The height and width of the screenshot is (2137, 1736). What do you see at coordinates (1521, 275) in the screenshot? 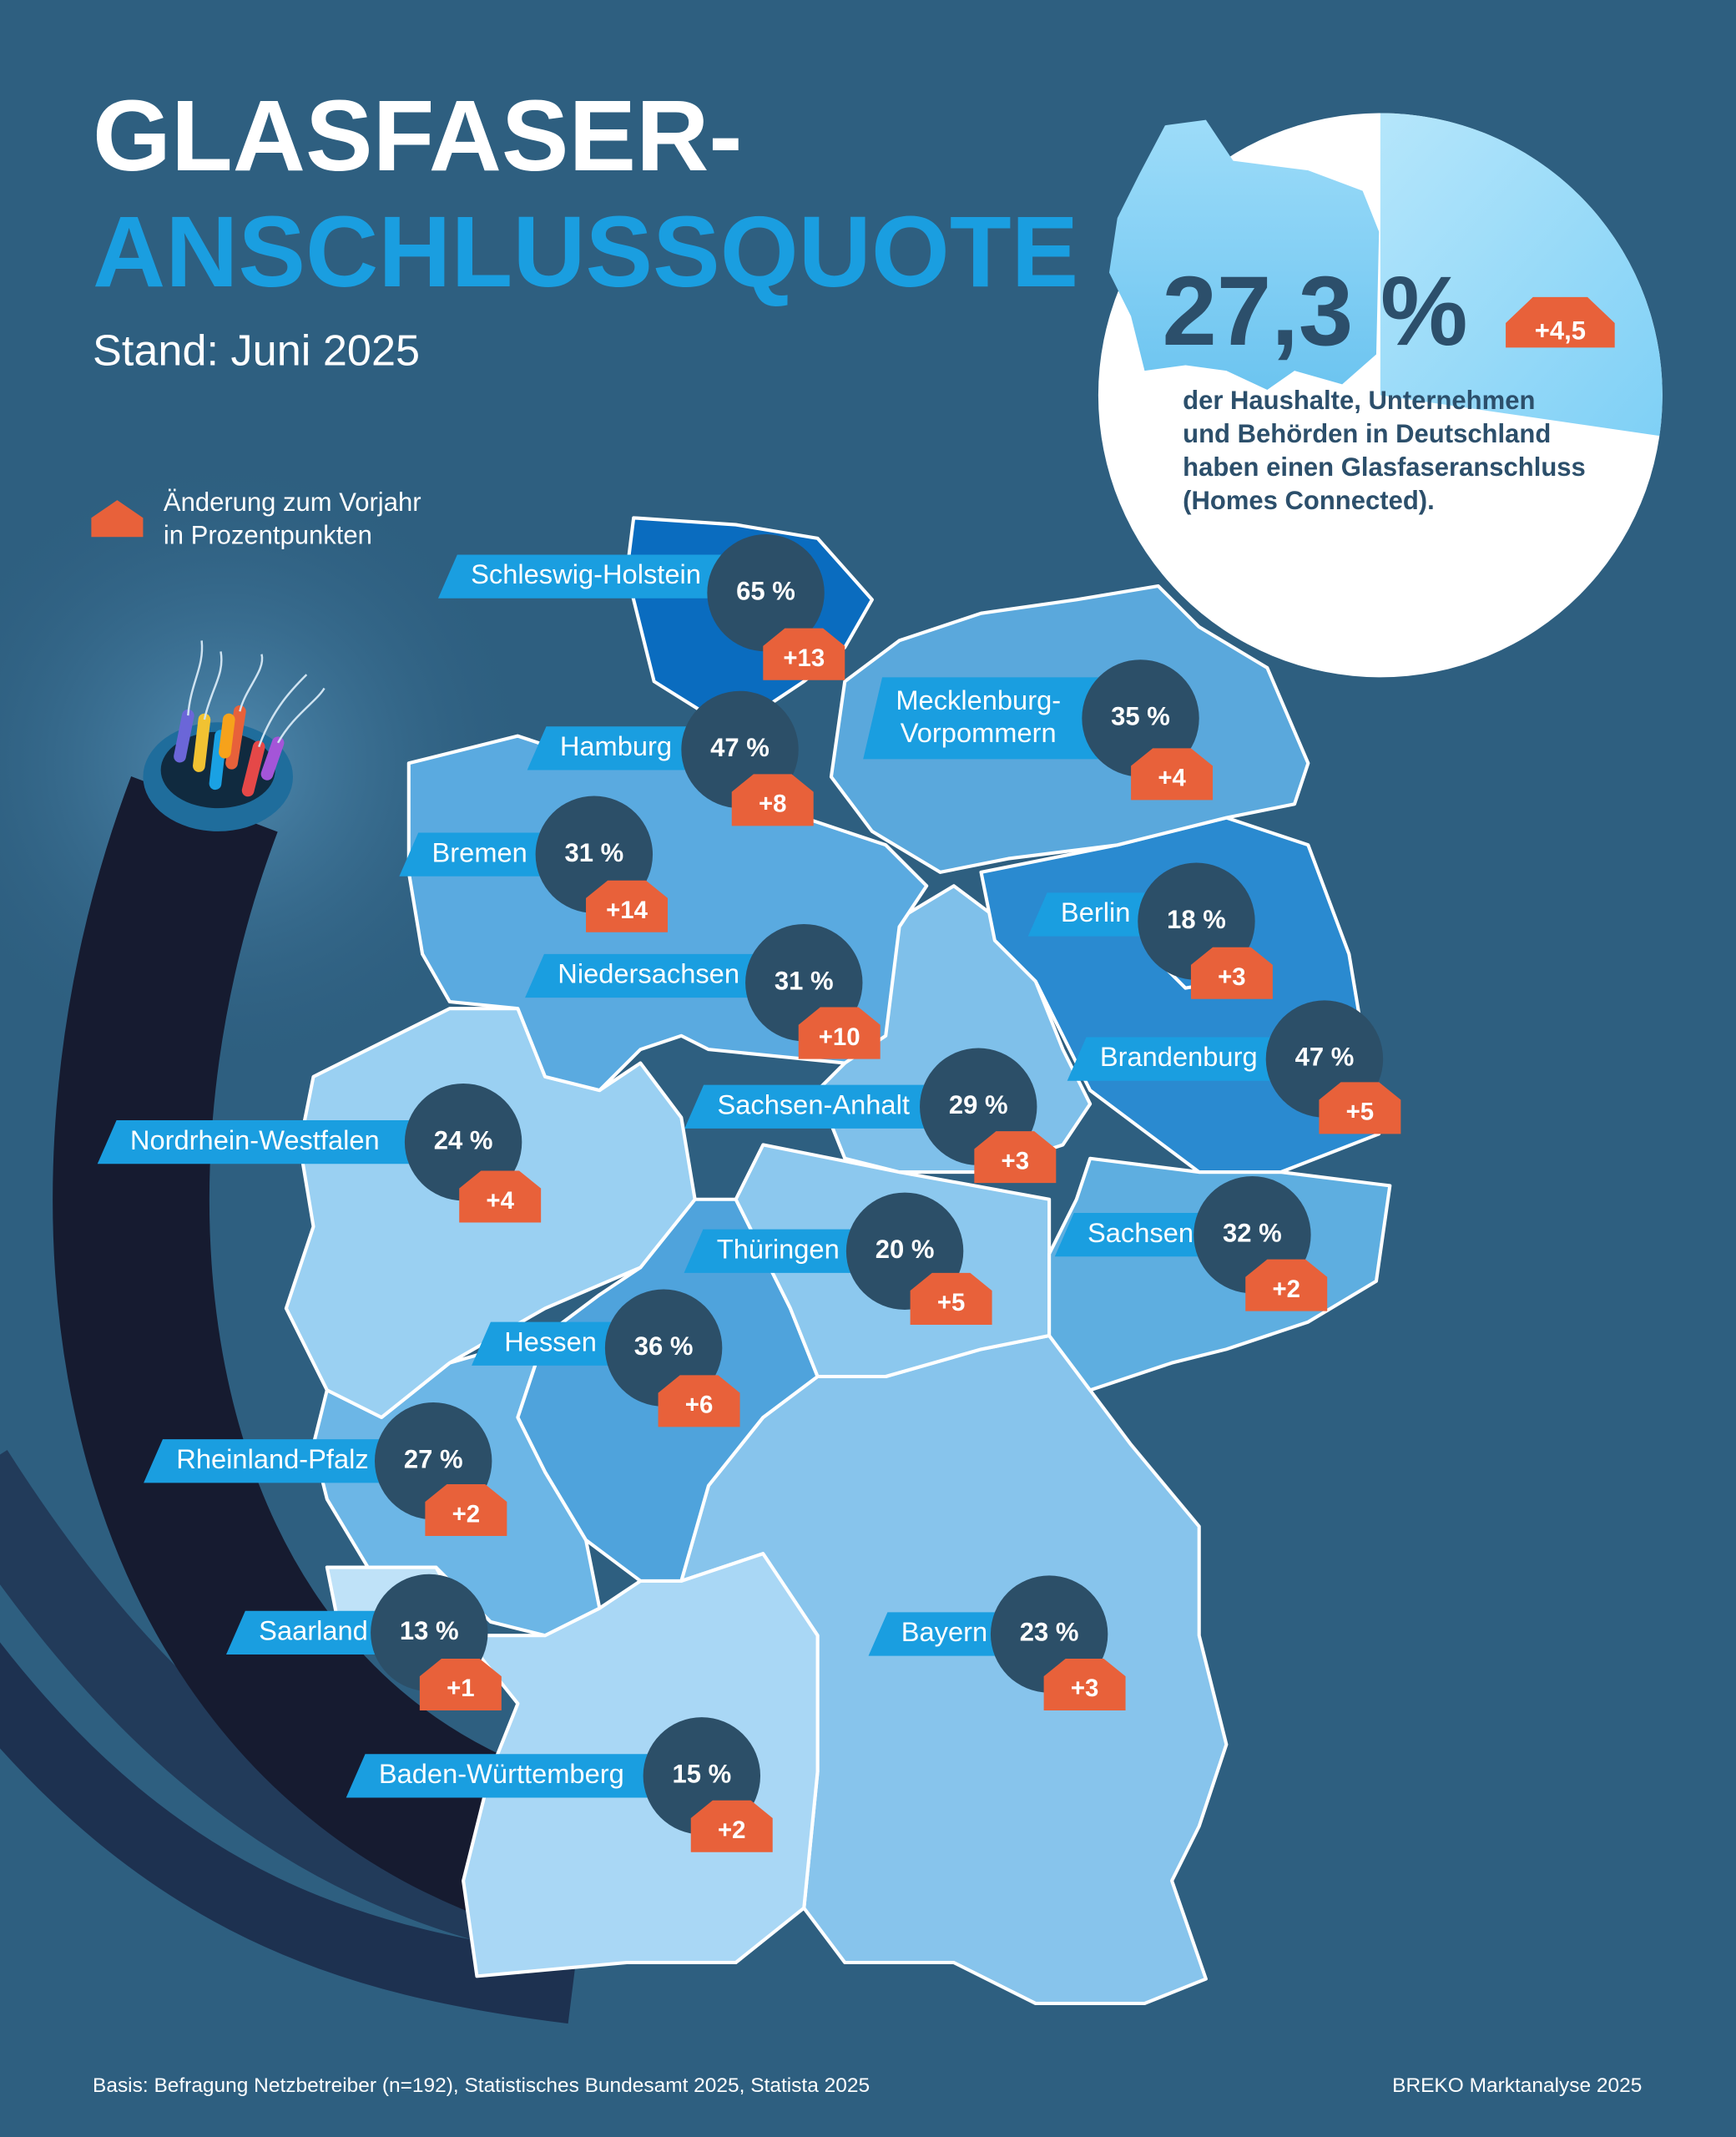
I see `share-wedge` at bounding box center [1521, 275].